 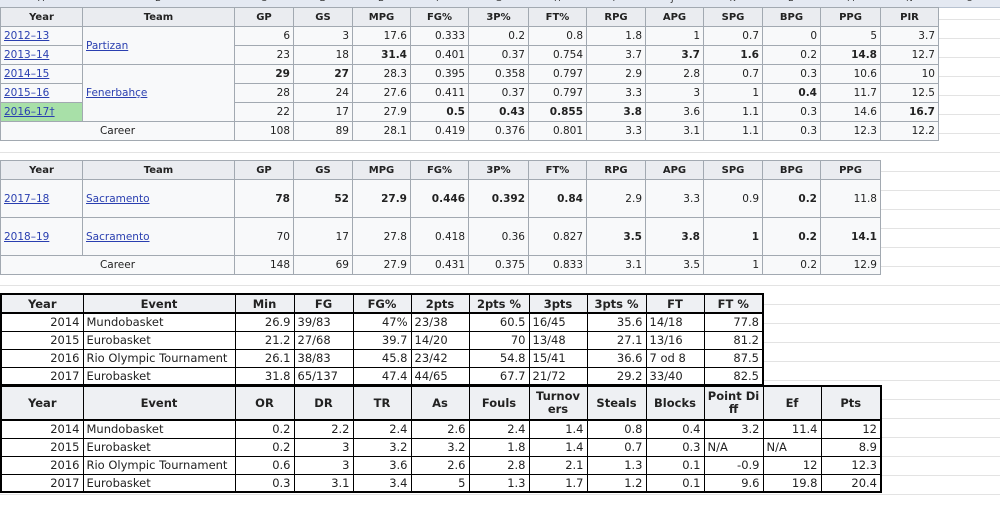 What do you see at coordinates (27, 55) in the screenshot?
I see `season-link: 2013–14` at bounding box center [27, 55].